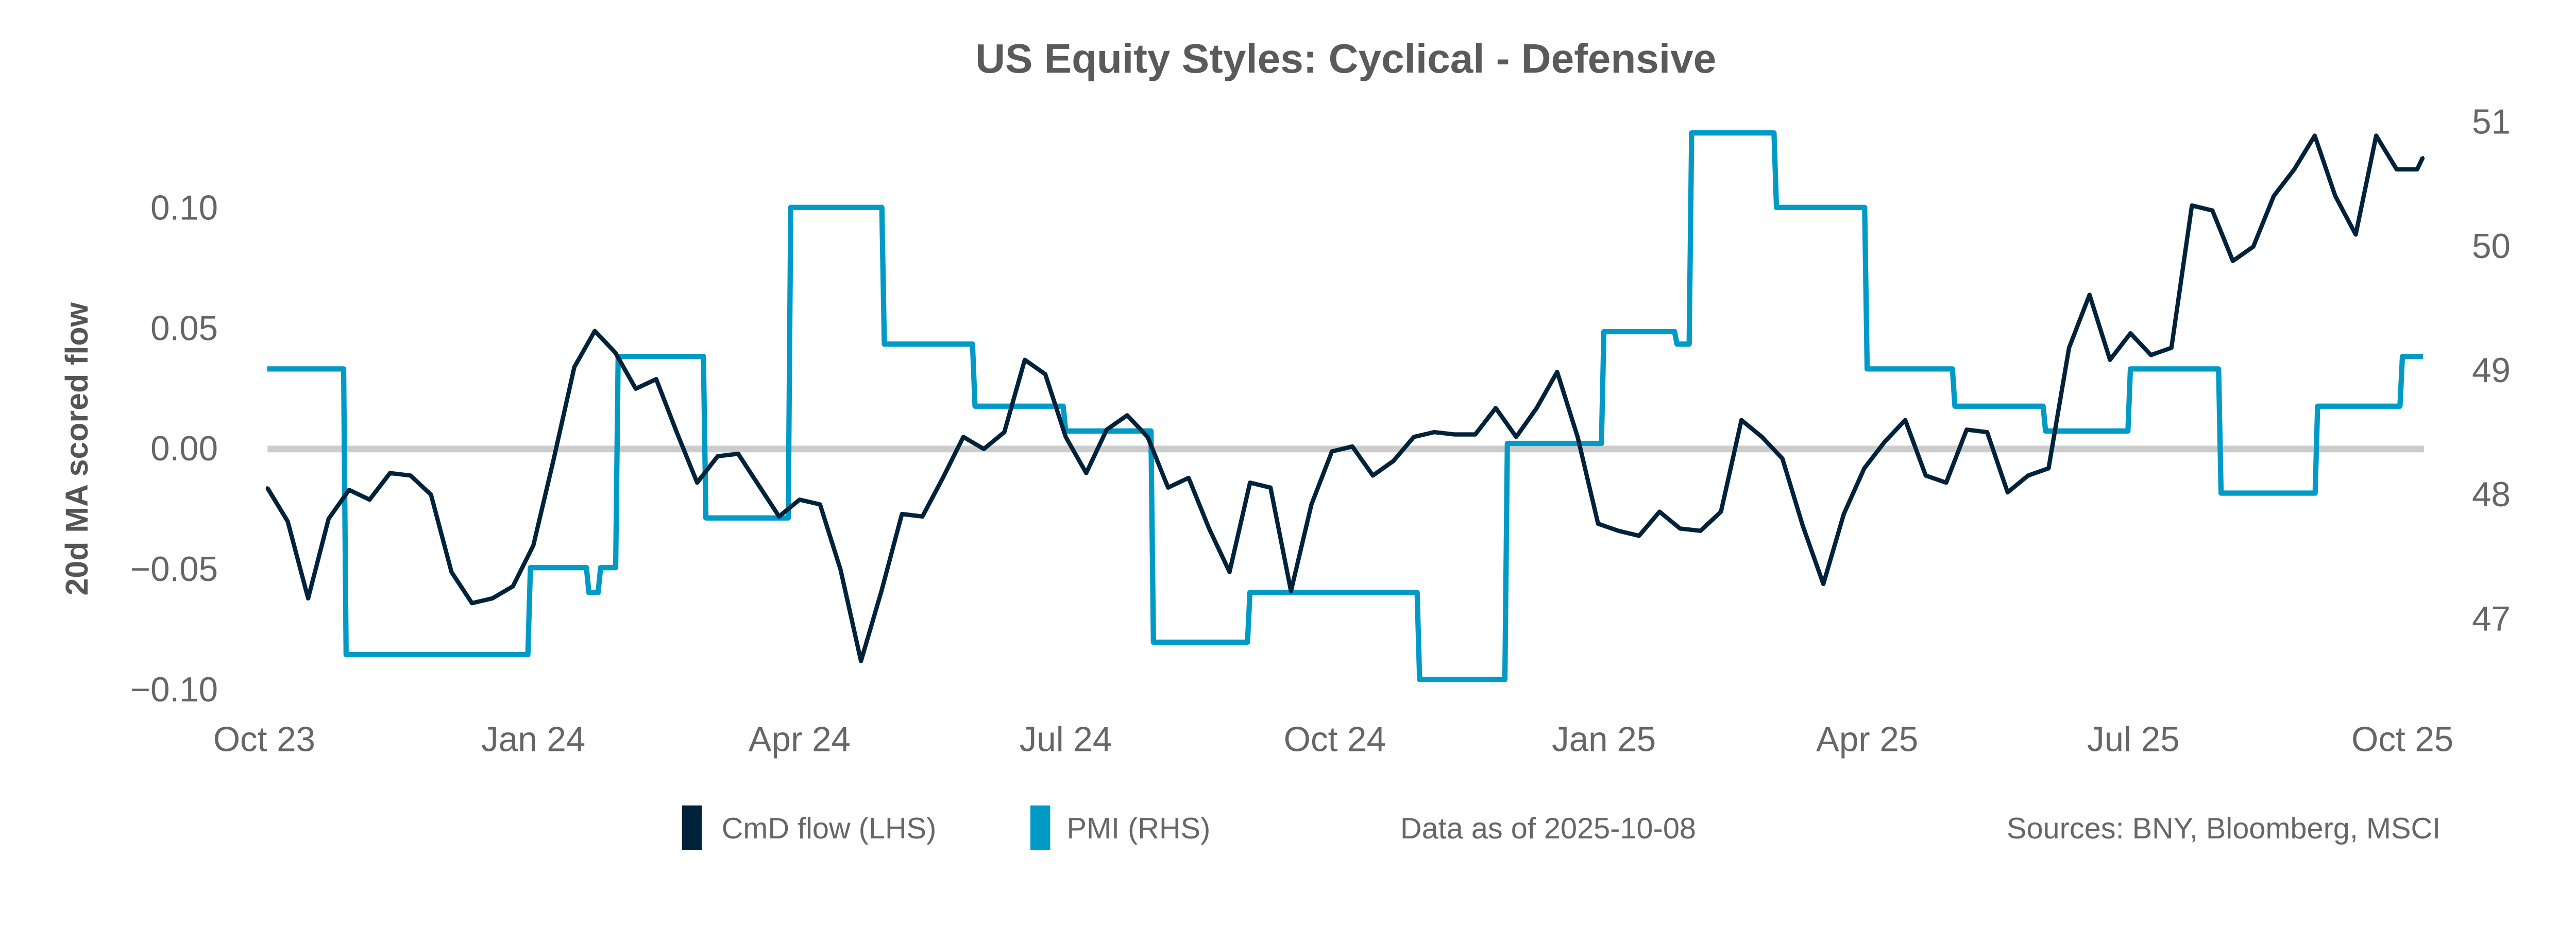  What do you see at coordinates (692, 827) in the screenshot?
I see `legend-swatch-flow` at bounding box center [692, 827].